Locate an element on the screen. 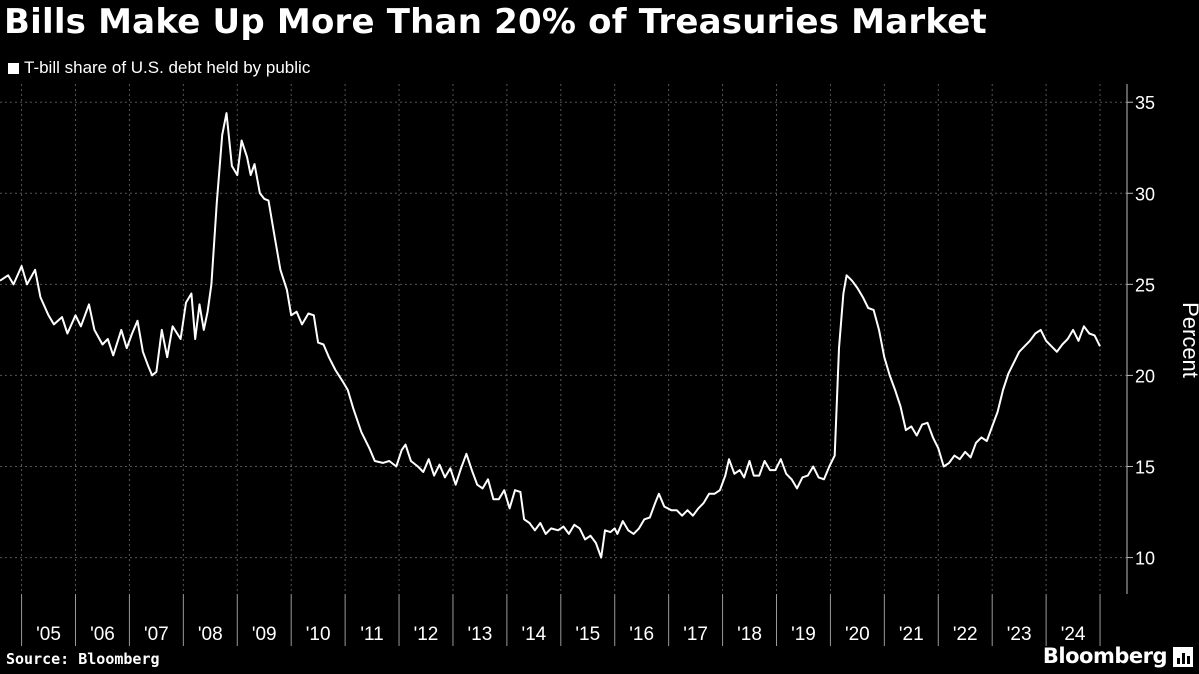 This screenshot has height=674, width=1199. x-tick-label: '15 is located at coordinates (587, 634).